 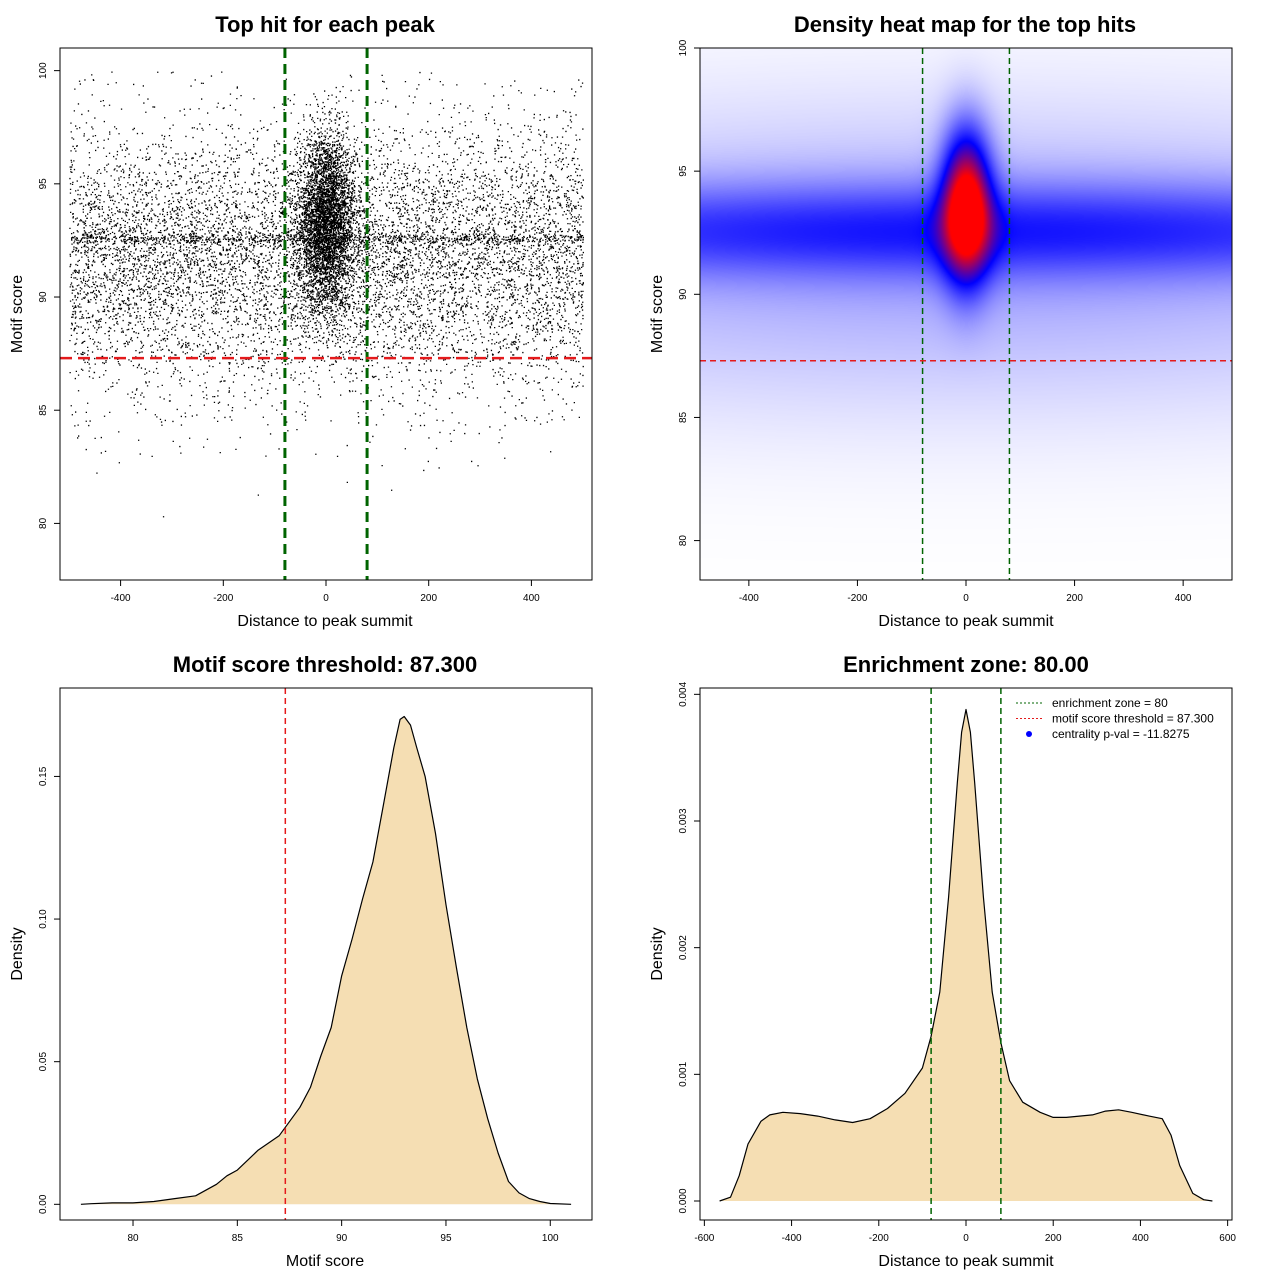 What do you see at coordinates (550, 1238) in the screenshot?
I see `x-tick-label: 100` at bounding box center [550, 1238].